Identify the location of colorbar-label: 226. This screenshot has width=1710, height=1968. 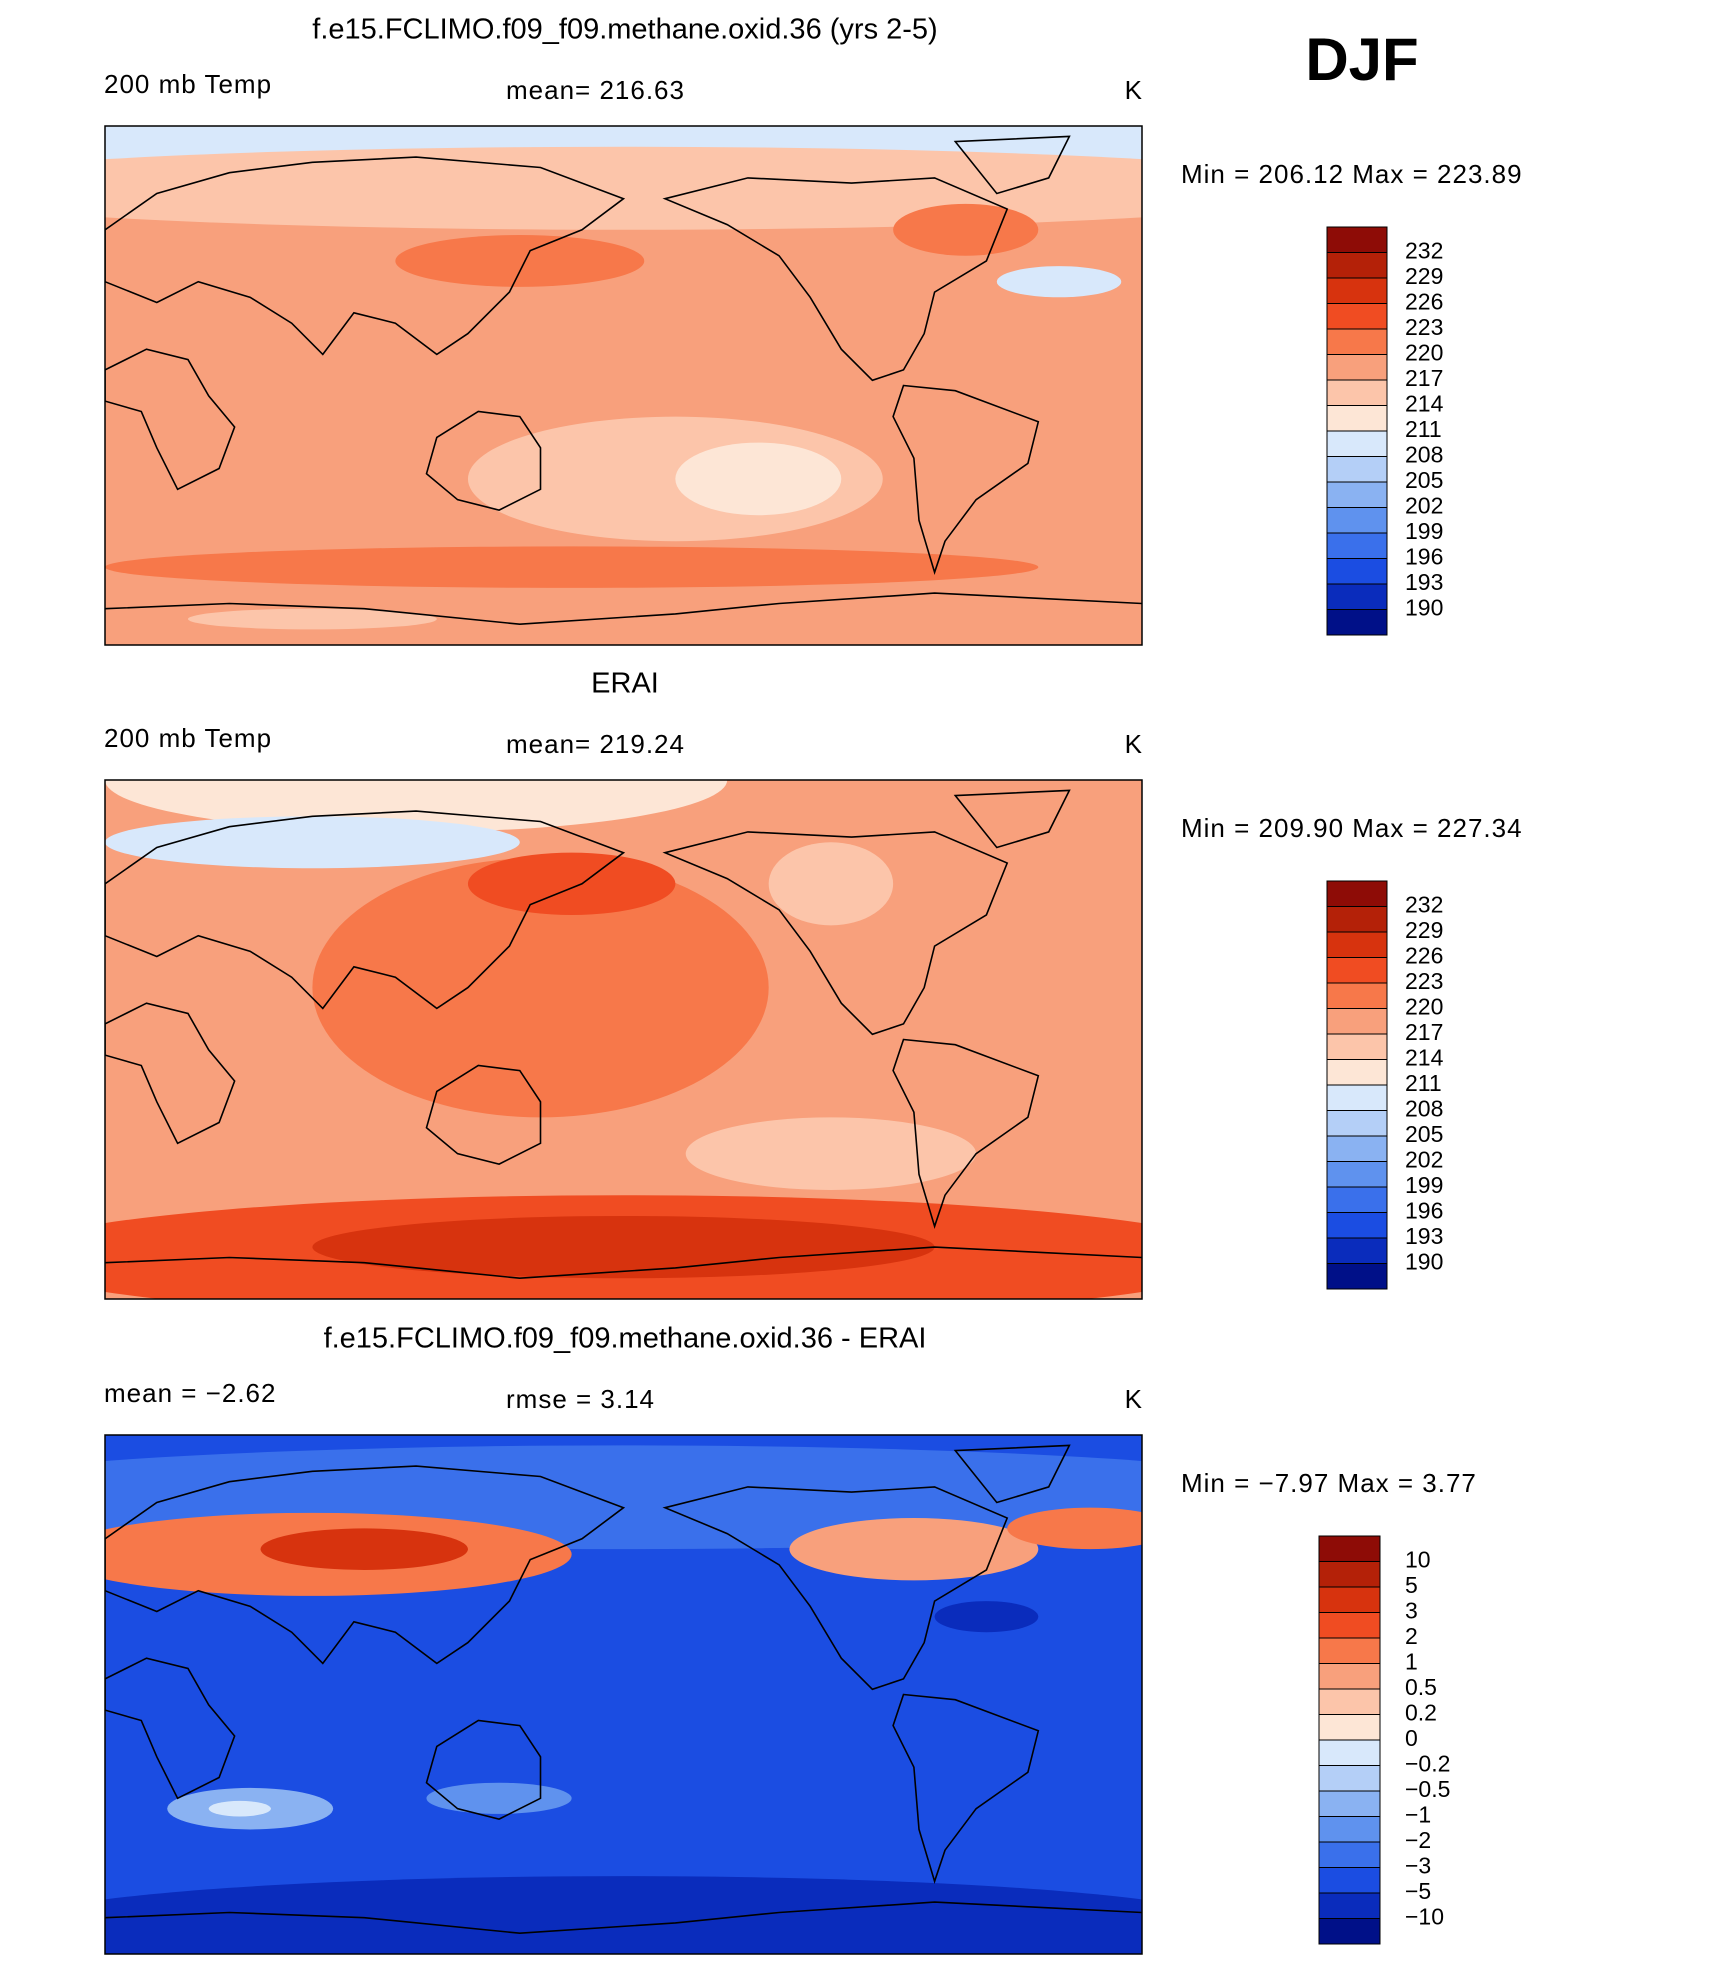
(1424, 956).